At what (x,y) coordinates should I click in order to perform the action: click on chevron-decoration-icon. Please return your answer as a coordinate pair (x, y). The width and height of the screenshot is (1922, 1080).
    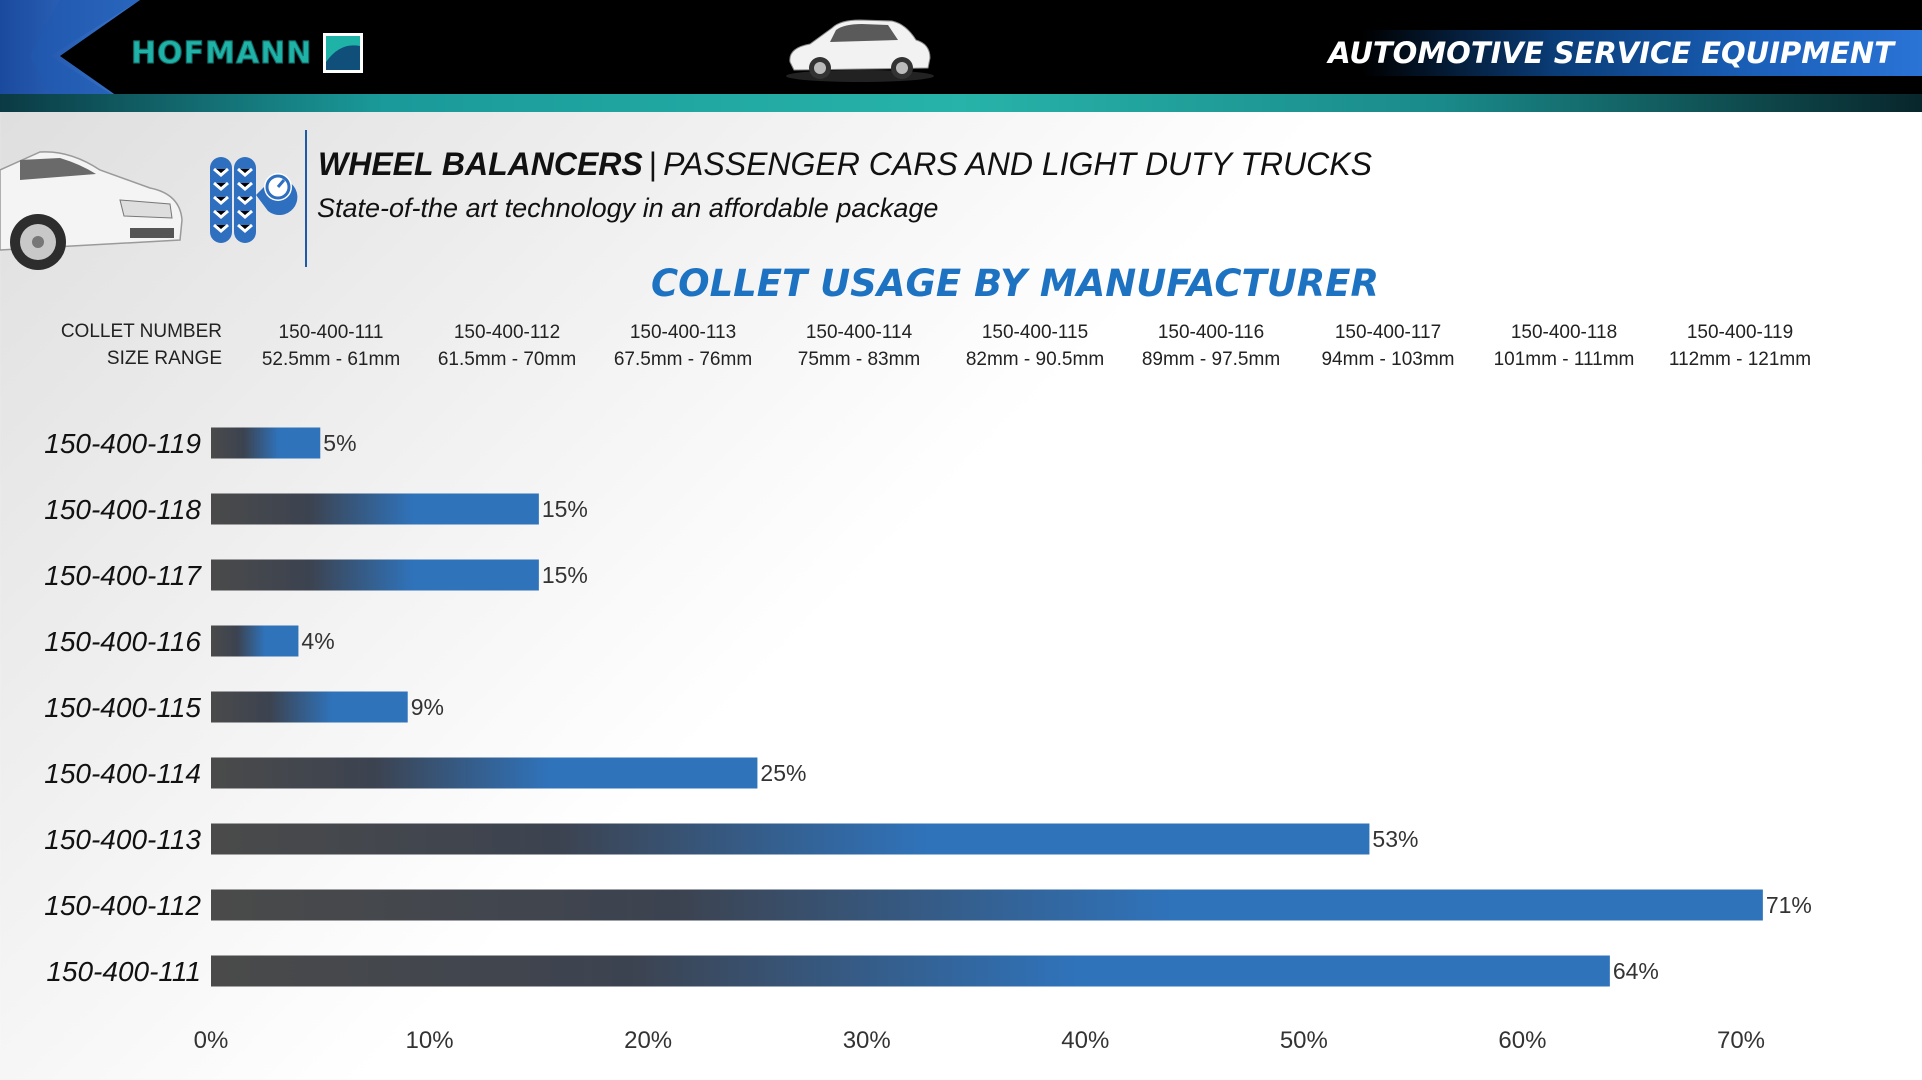
    Looking at the image, I should click on (70, 56).